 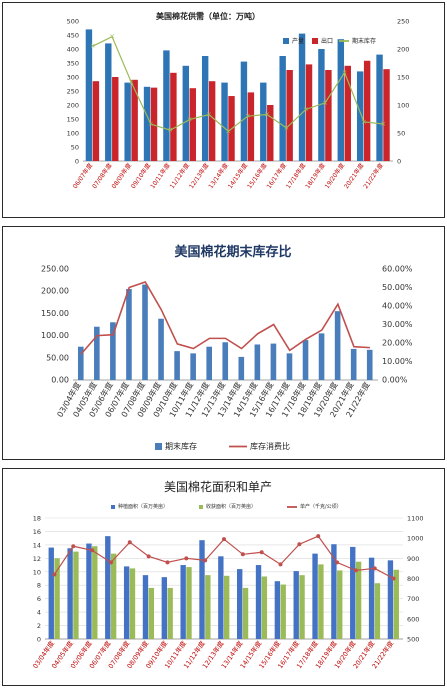 I want to click on y2-tick-label: 50, so click(x=401, y=134).